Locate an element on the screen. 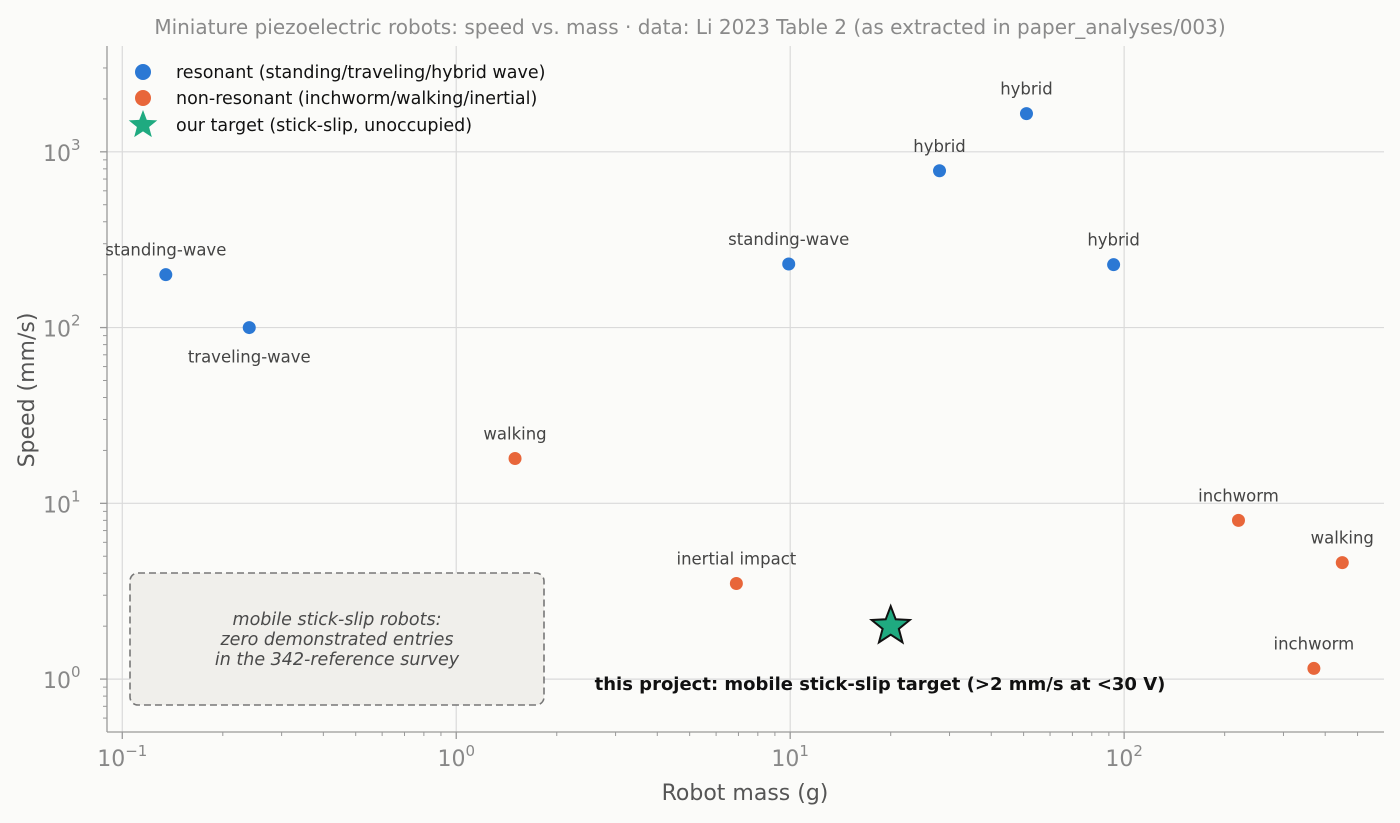 The image size is (1400, 823). y-tick-exponent: 1 is located at coordinates (76, 496).